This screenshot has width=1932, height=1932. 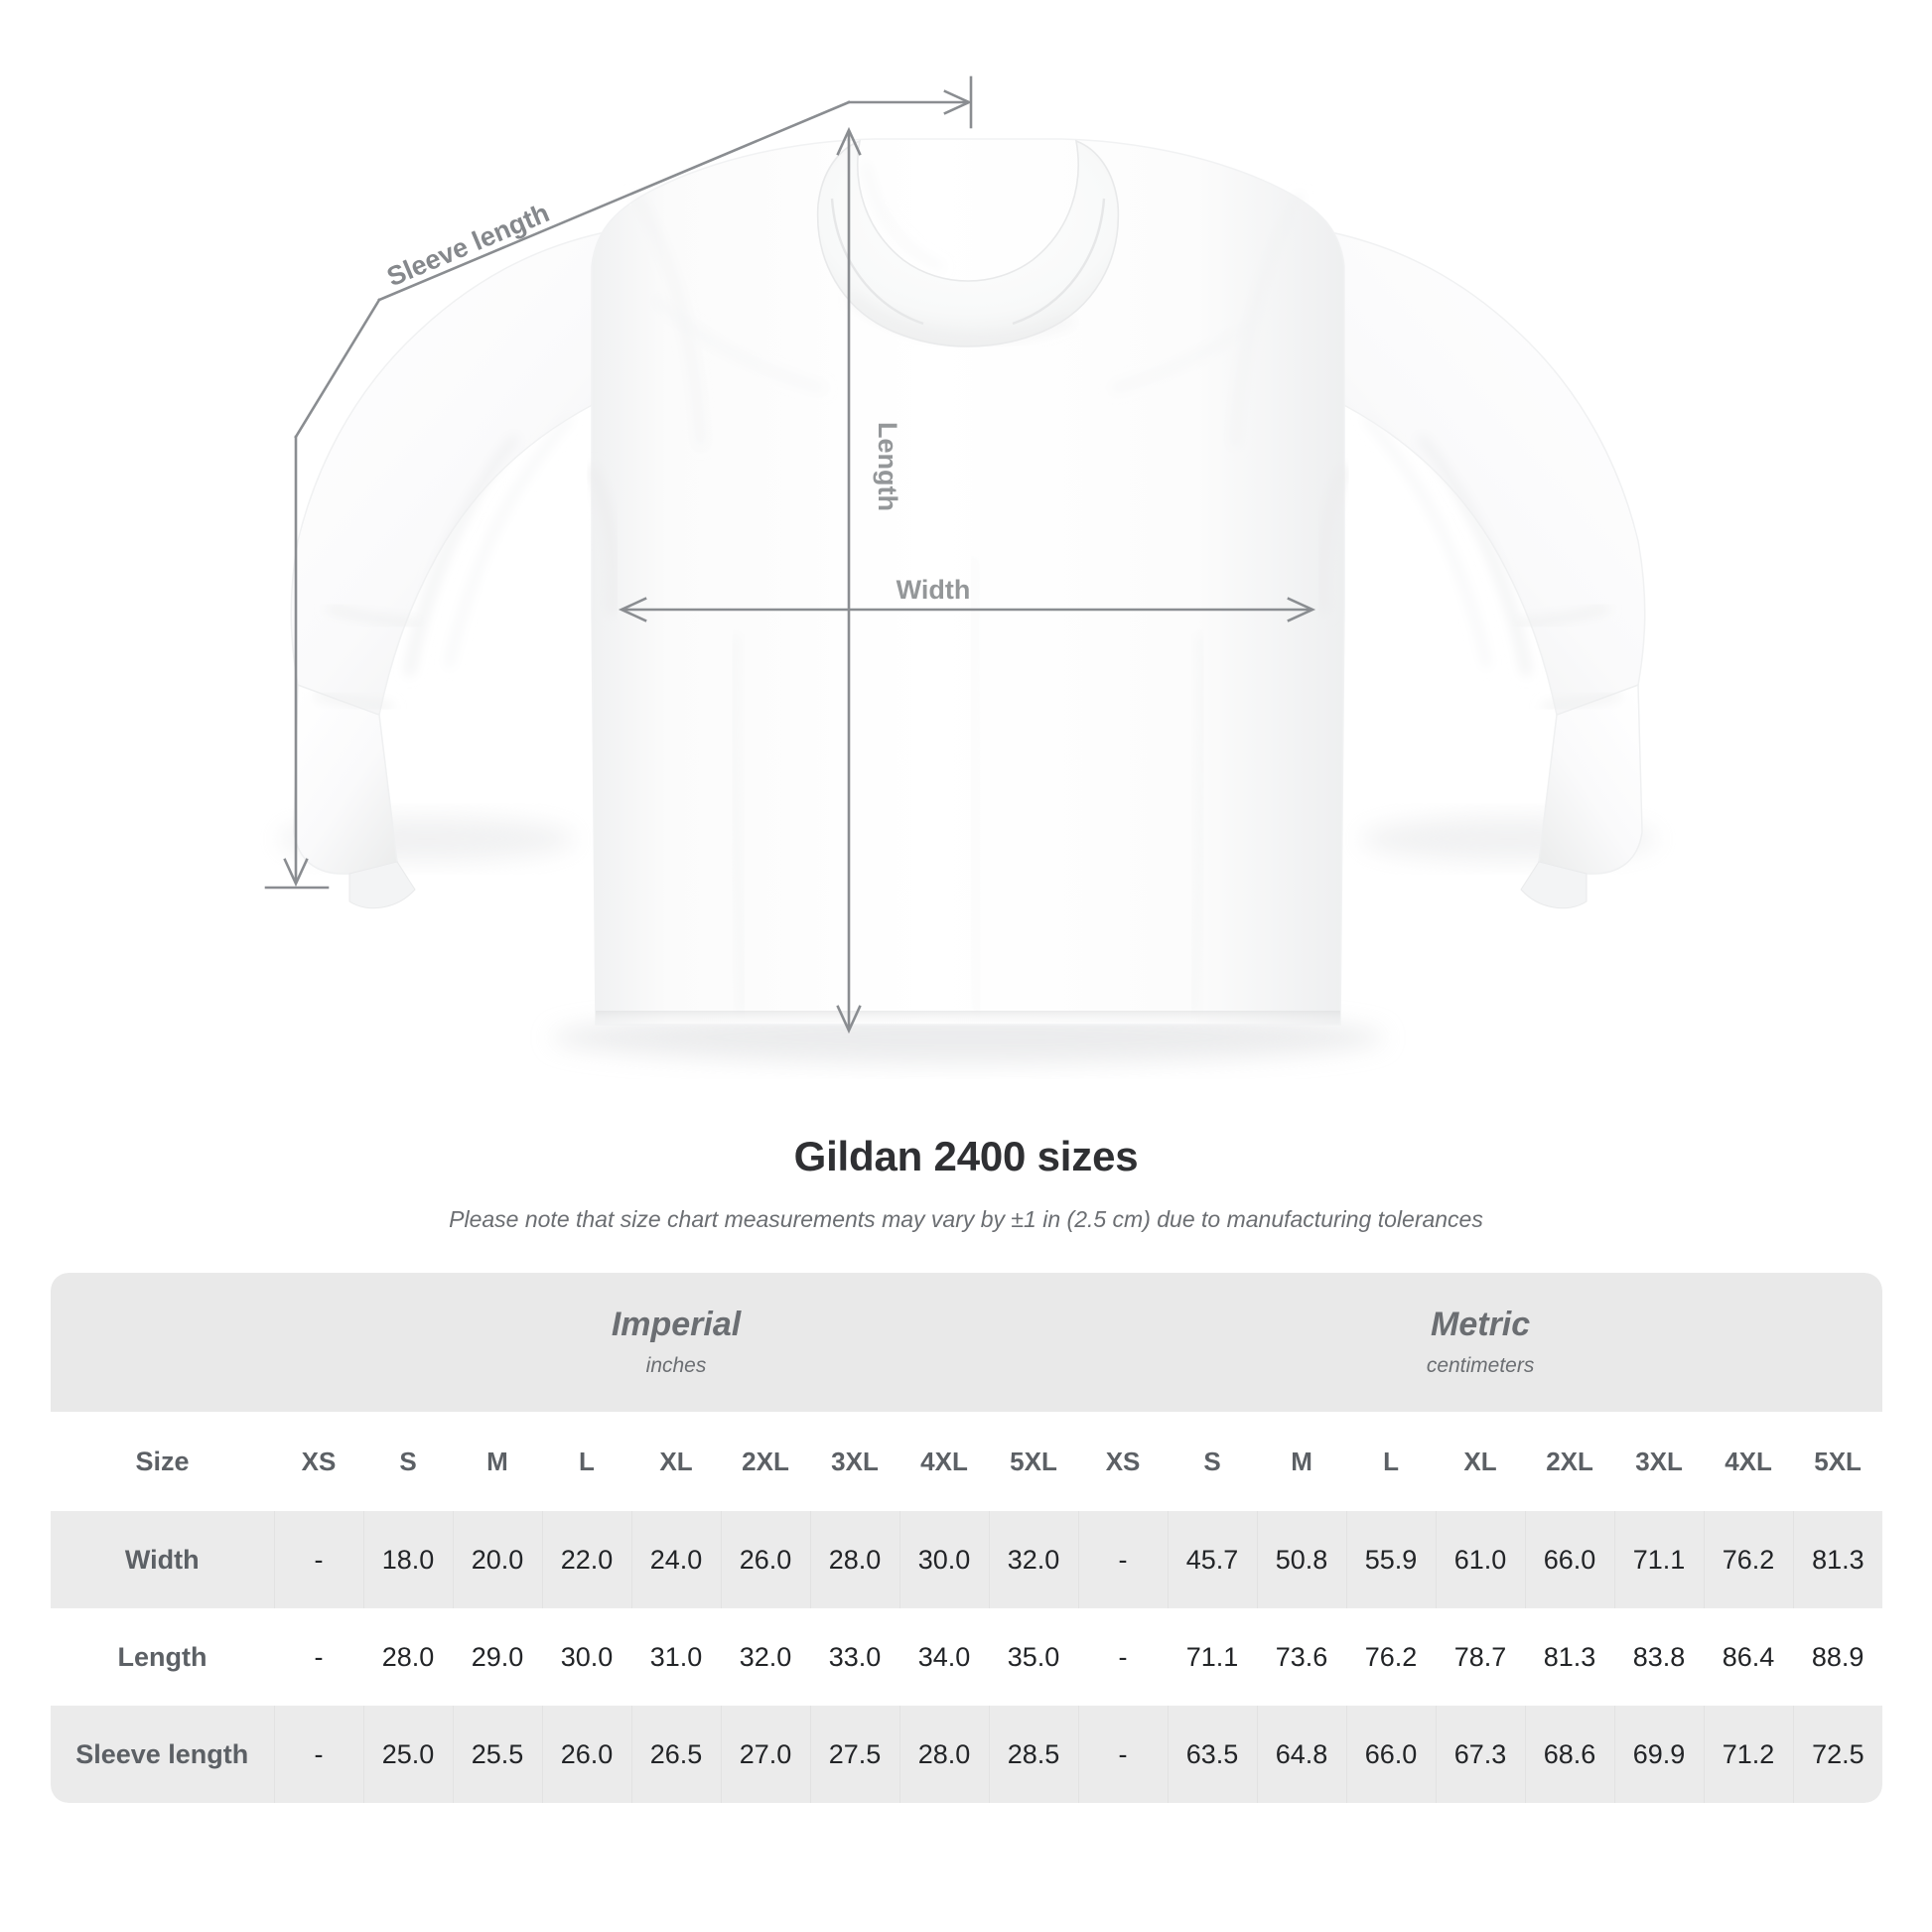 I want to click on cell-sleeve-metric-2xl: 68.6, so click(x=1570, y=1754).